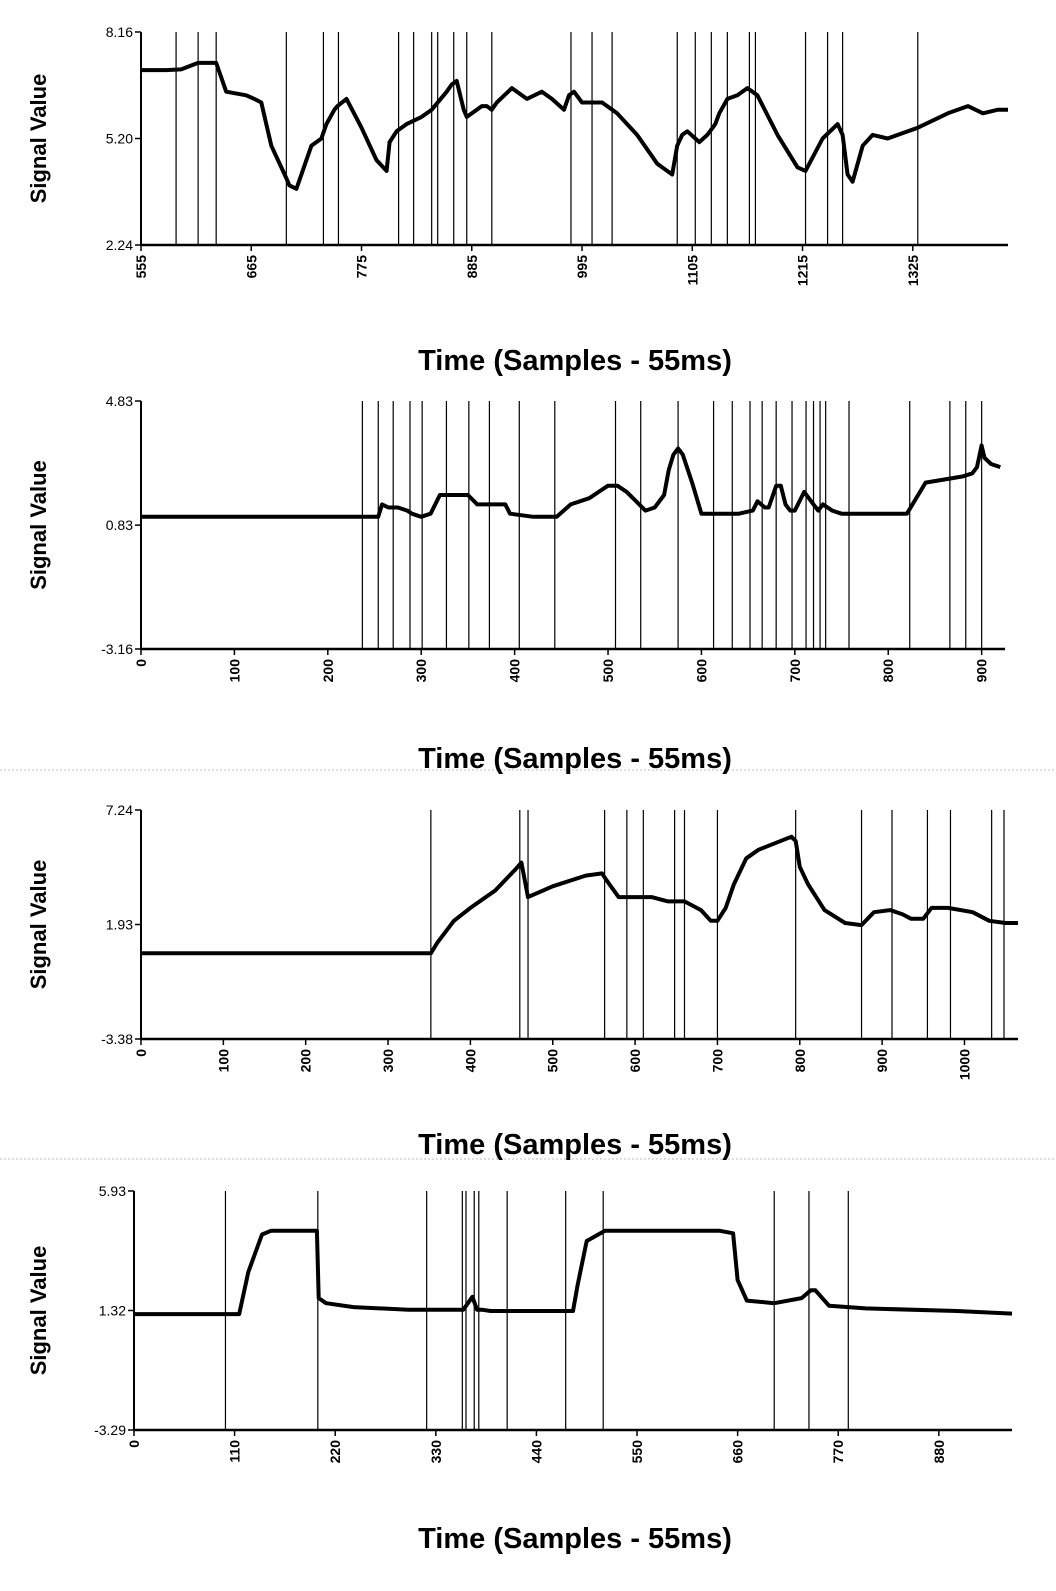 The width and height of the screenshot is (1056, 1591). I want to click on x-tick-label: 665, so click(251, 267).